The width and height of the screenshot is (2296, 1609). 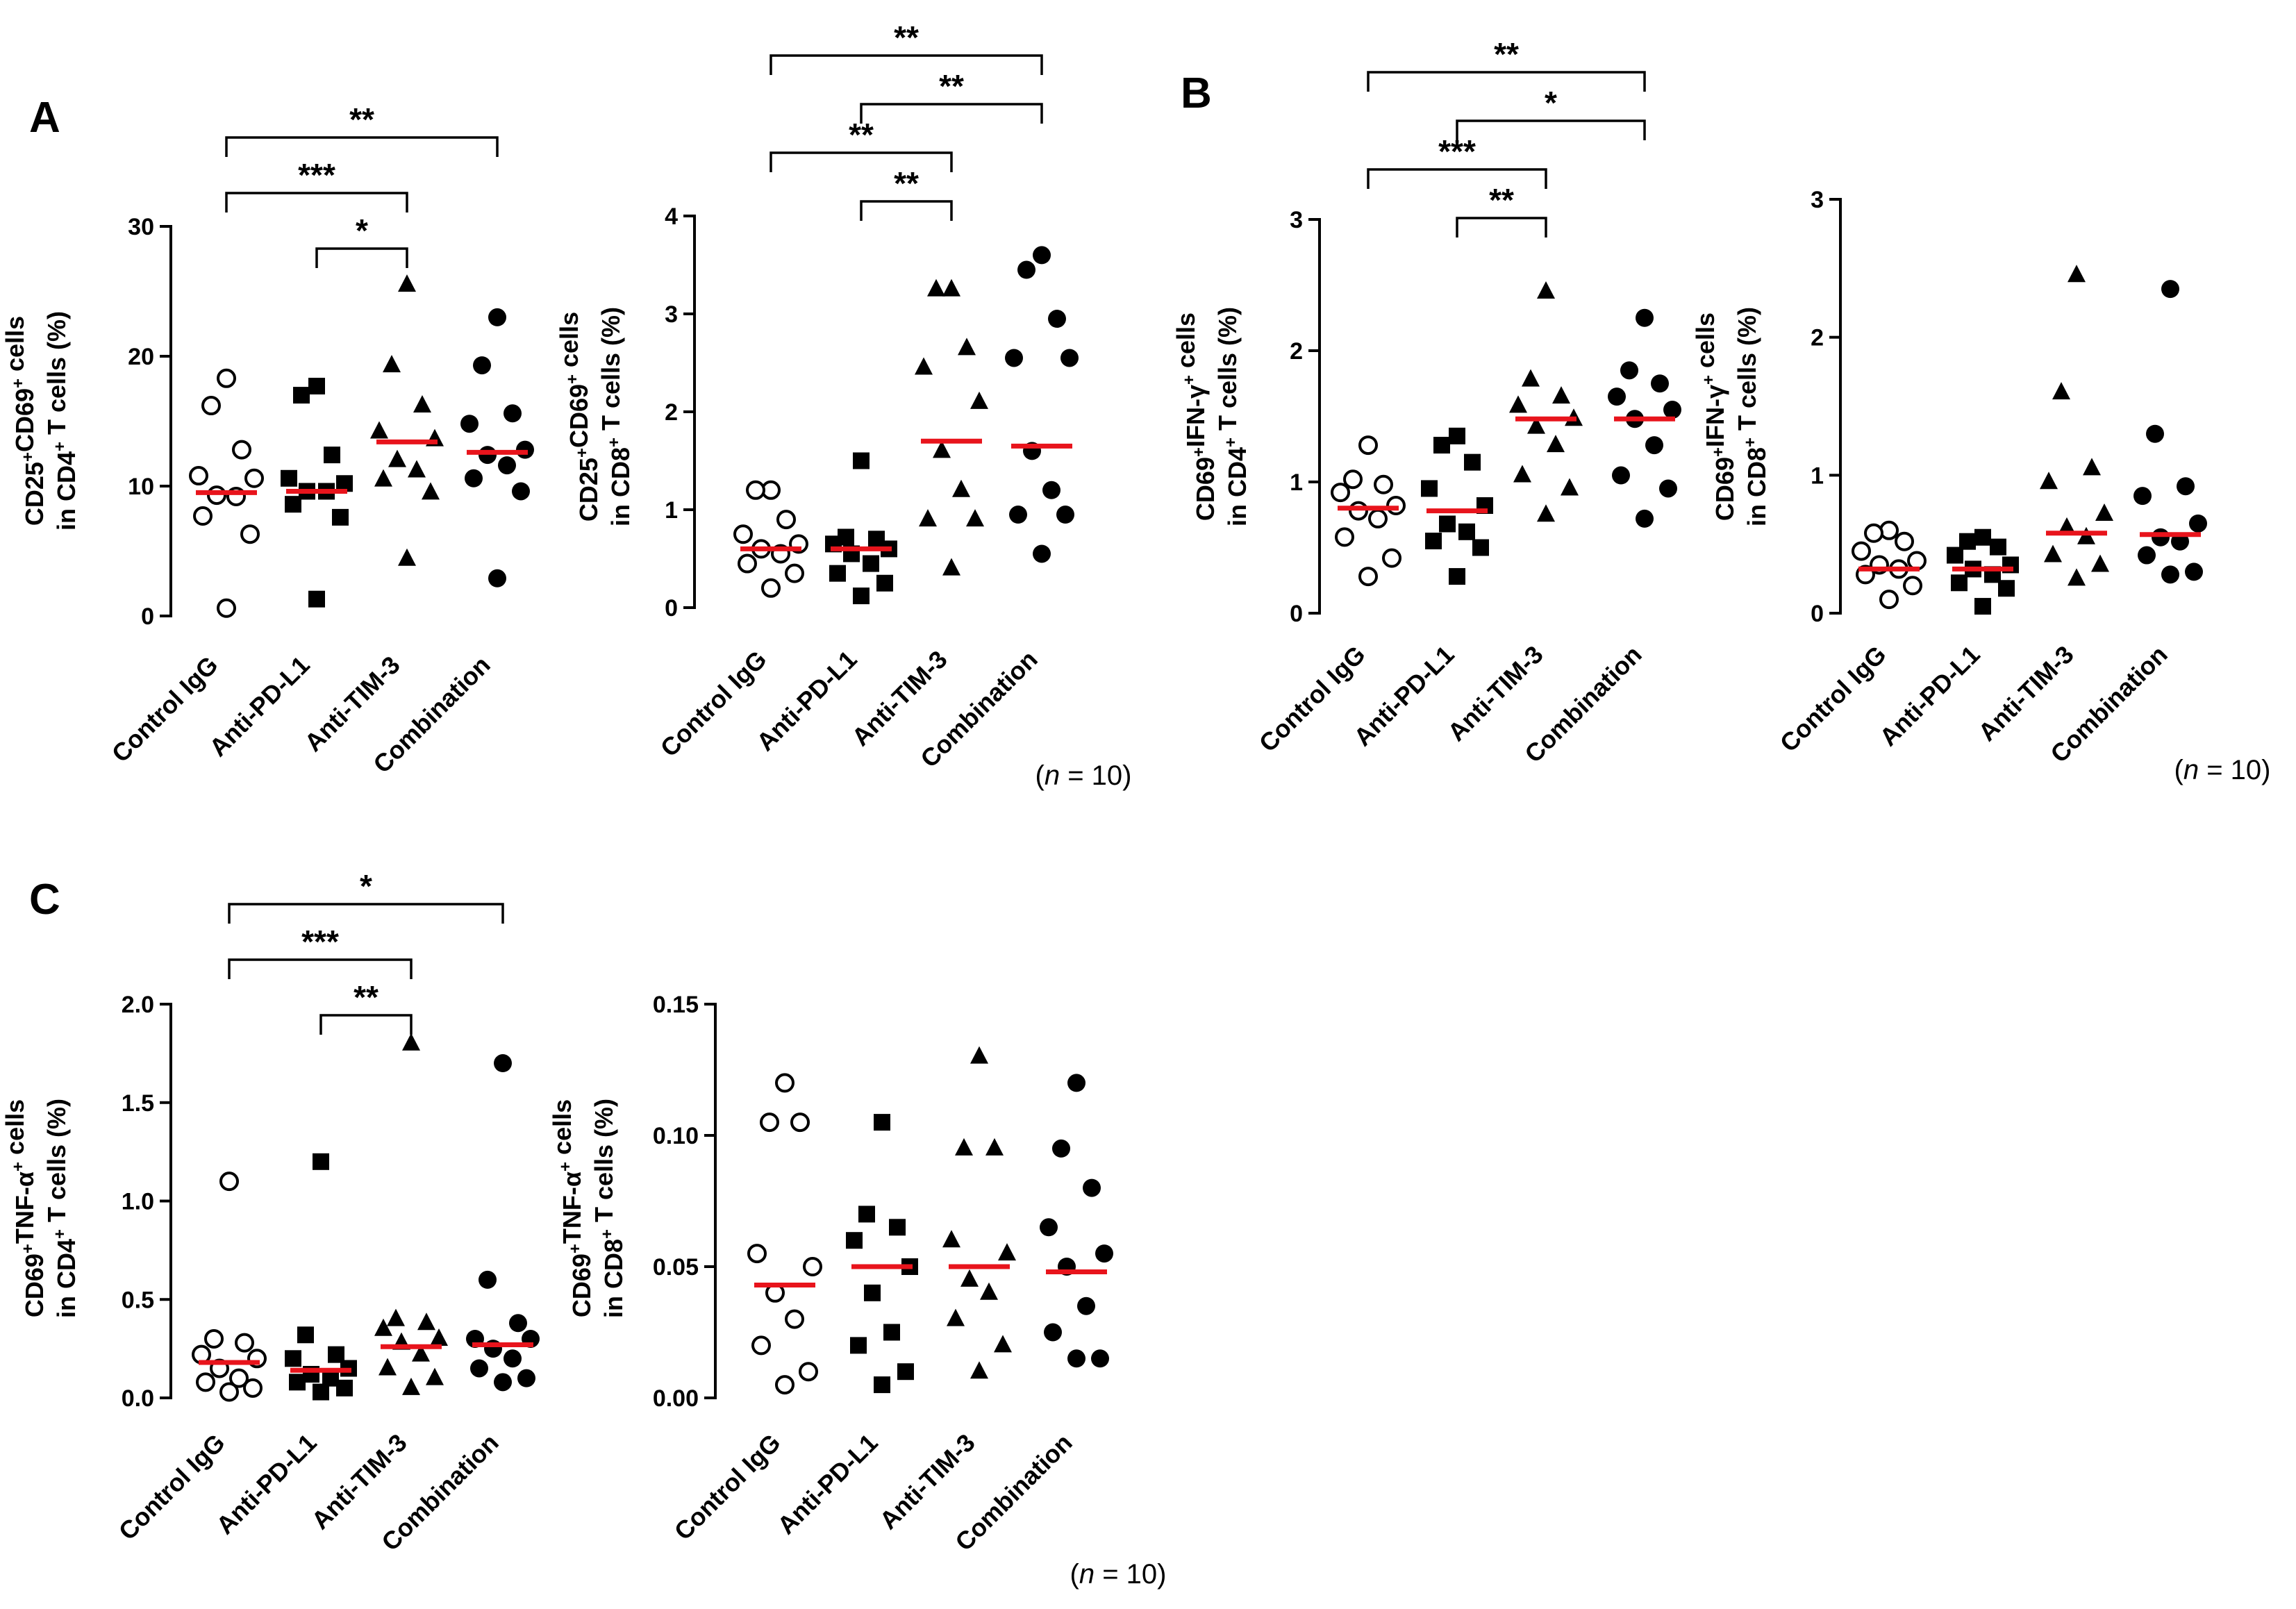 I want to click on y-tick-label: 0.15, so click(x=676, y=1005).